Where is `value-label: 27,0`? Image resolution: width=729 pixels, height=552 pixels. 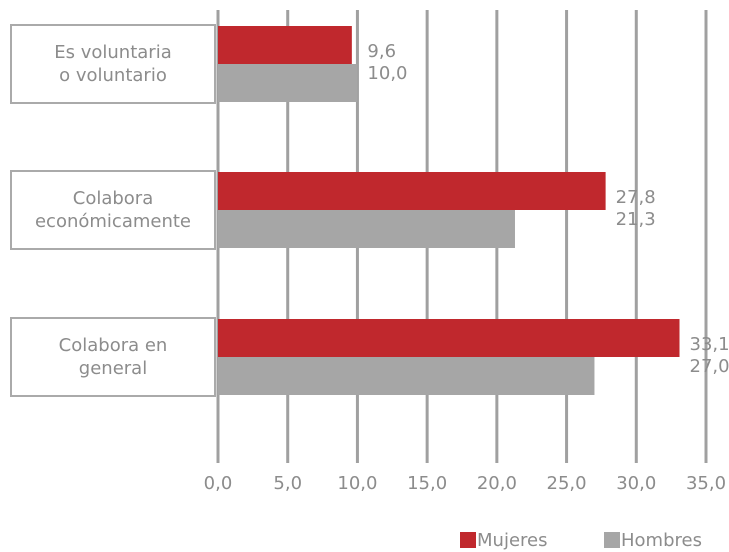
value-label: 27,0 is located at coordinates (709, 366).